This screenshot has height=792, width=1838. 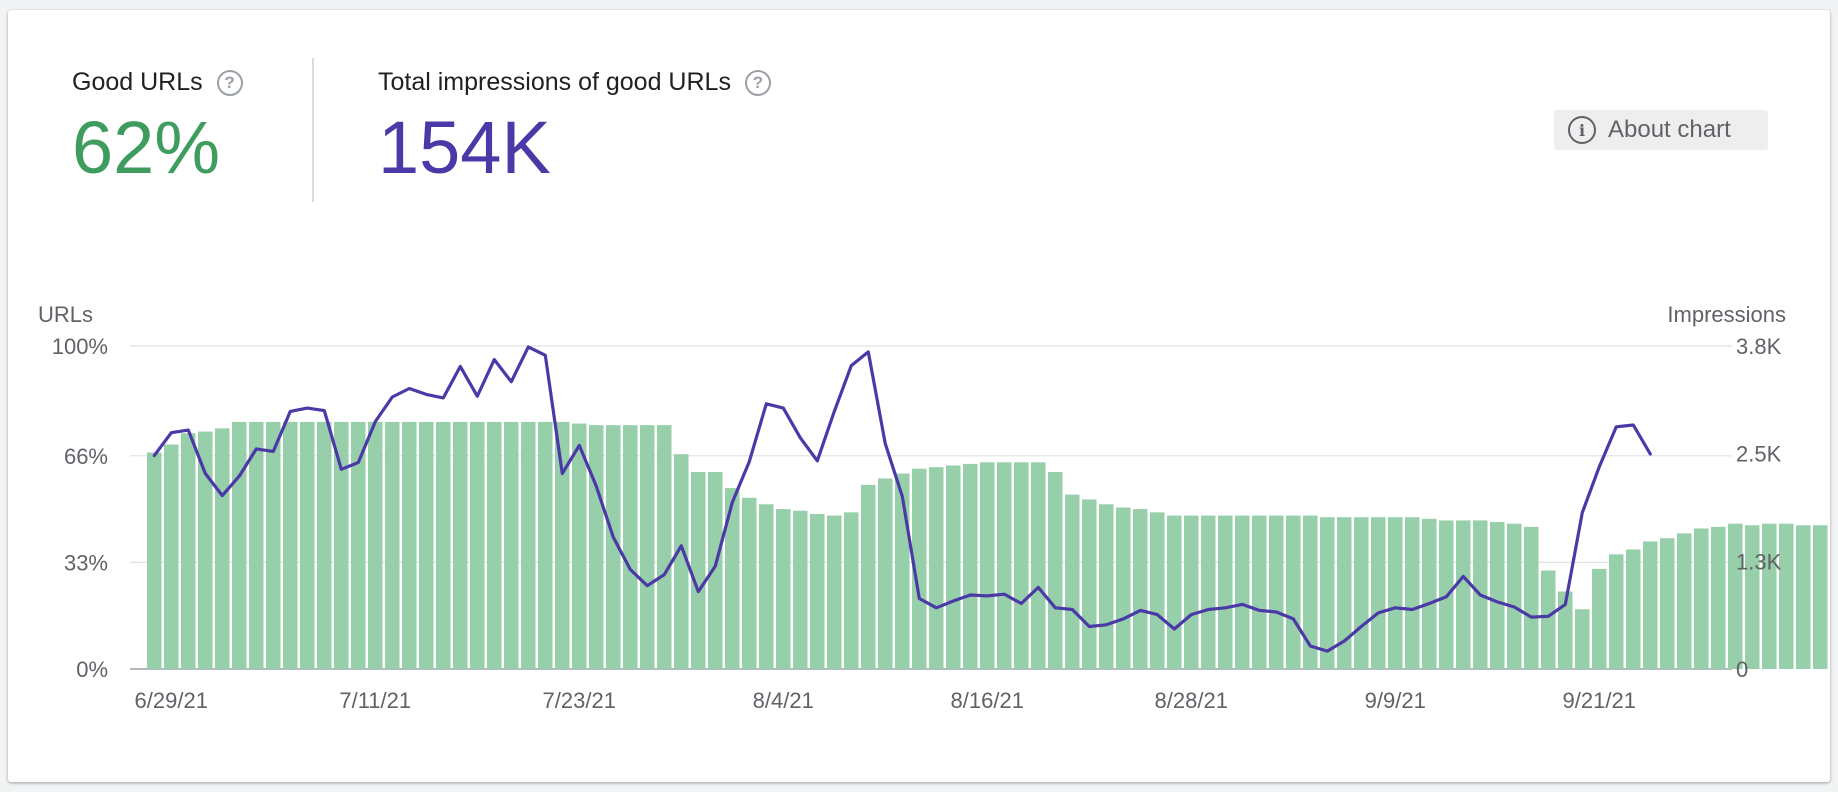 What do you see at coordinates (574, 126) in the screenshot?
I see `impressions-metric: Total impressions of good URLs ? 154K` at bounding box center [574, 126].